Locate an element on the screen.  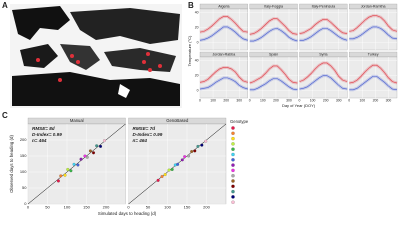
annotation: RMSE= 7d is located at coordinates (144, 128).